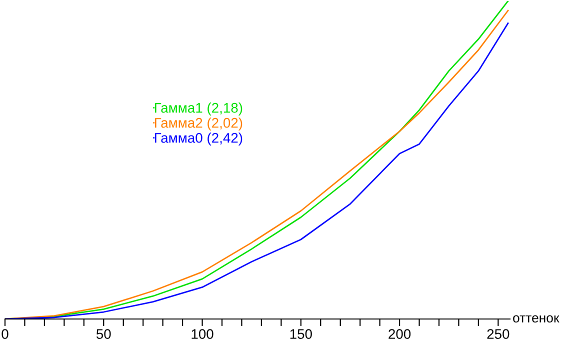 The height and width of the screenshot is (345, 570). Describe the element at coordinates (103, 334) in the screenshot. I see `x-tick-label: 50` at that location.